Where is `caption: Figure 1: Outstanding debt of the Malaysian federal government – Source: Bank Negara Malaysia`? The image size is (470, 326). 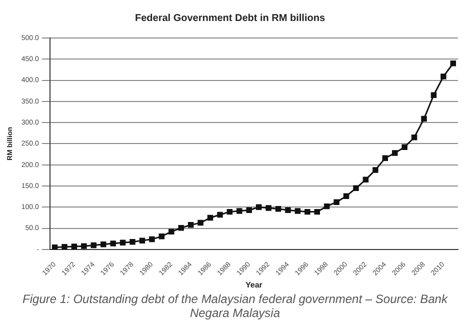 caption: Figure 1: Outstanding debt of the Malaysian federal government – Source: Bank Negara Malaysia is located at coordinates (235, 306).